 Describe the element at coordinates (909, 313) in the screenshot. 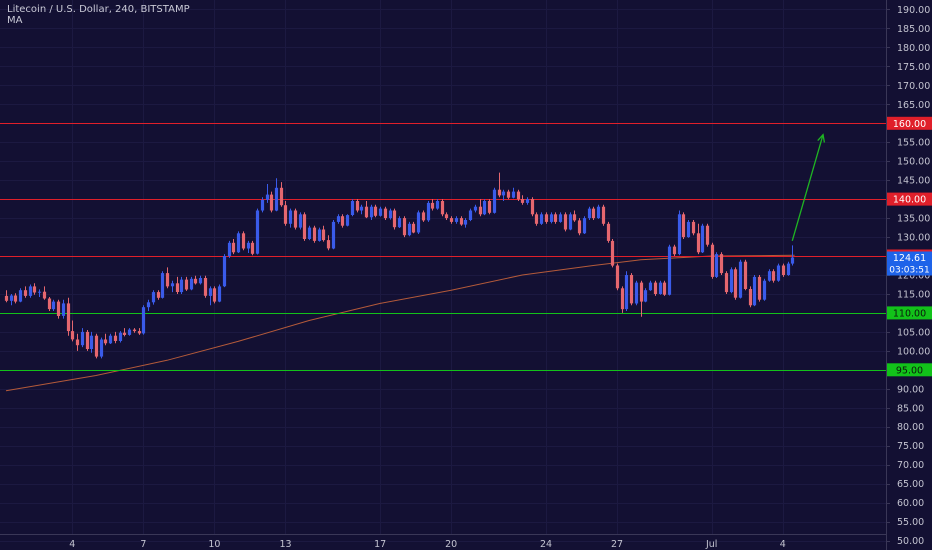

I see `level-label-text: 110.00` at that location.